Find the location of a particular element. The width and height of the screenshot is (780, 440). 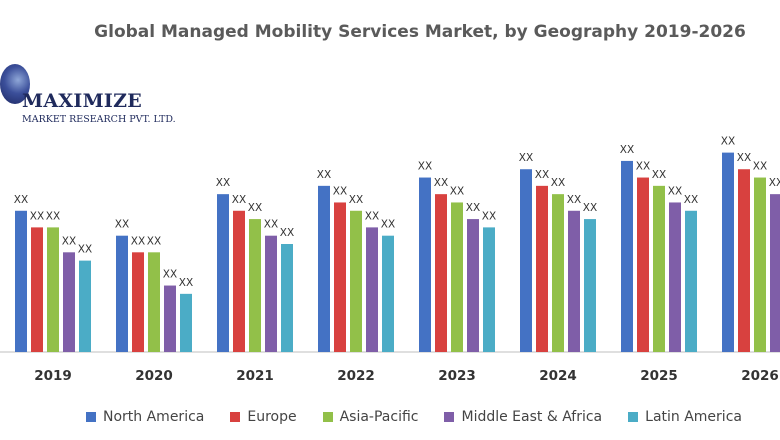

bar-europe-2019 is located at coordinates (37, 289).